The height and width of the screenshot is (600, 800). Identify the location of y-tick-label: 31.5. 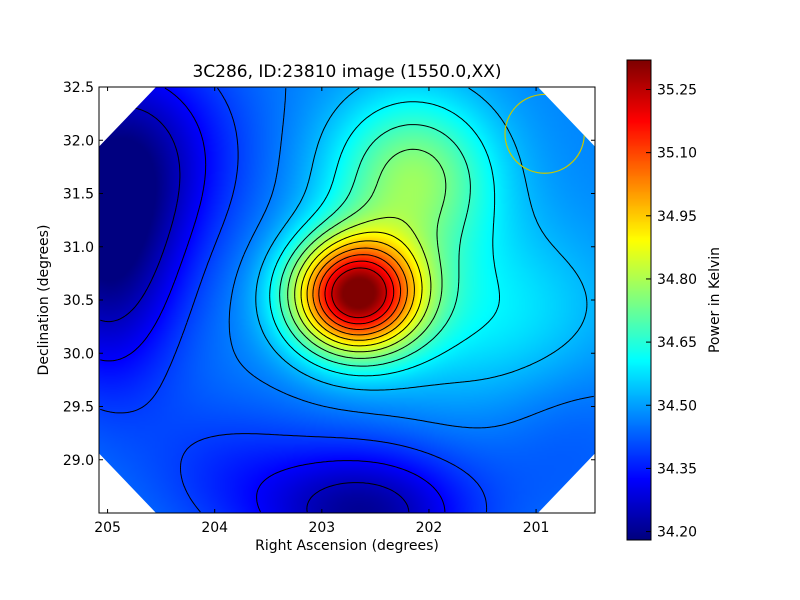
(78, 195).